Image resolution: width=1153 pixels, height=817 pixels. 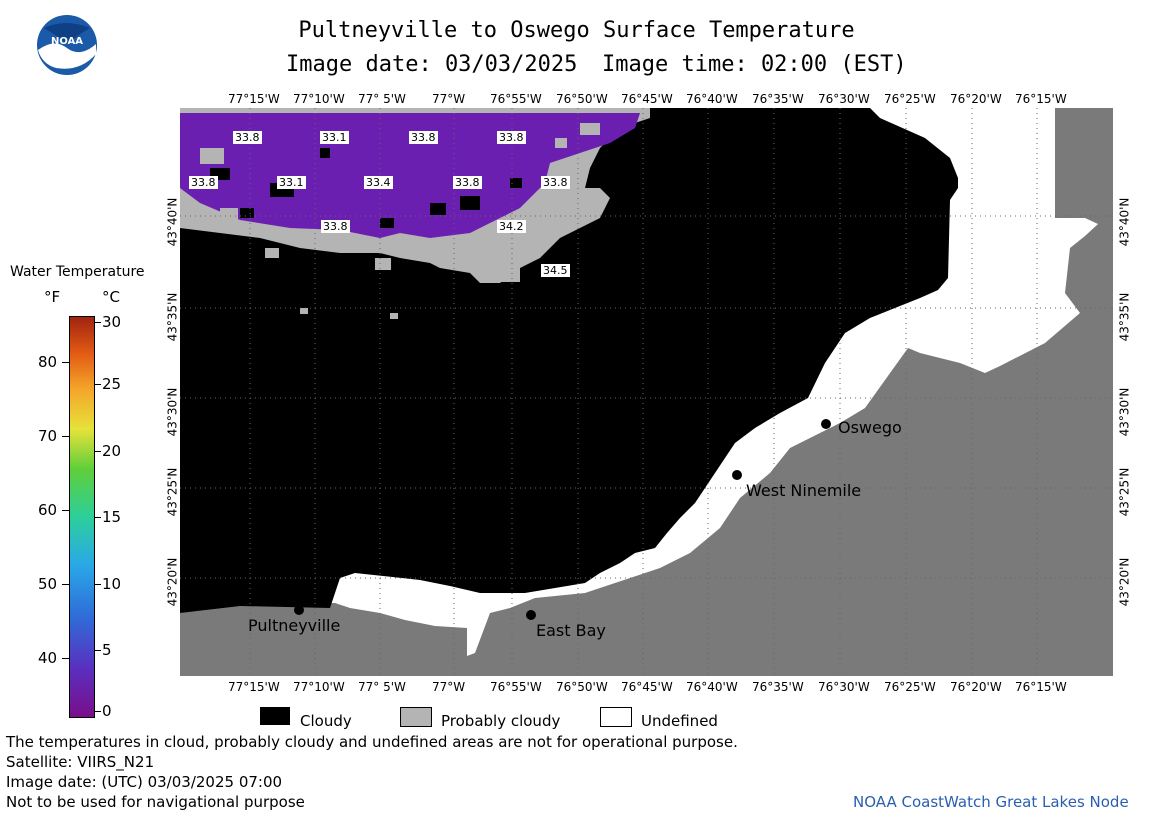 What do you see at coordinates (511, 226) in the screenshot?
I see `temp-label: 34.2` at bounding box center [511, 226].